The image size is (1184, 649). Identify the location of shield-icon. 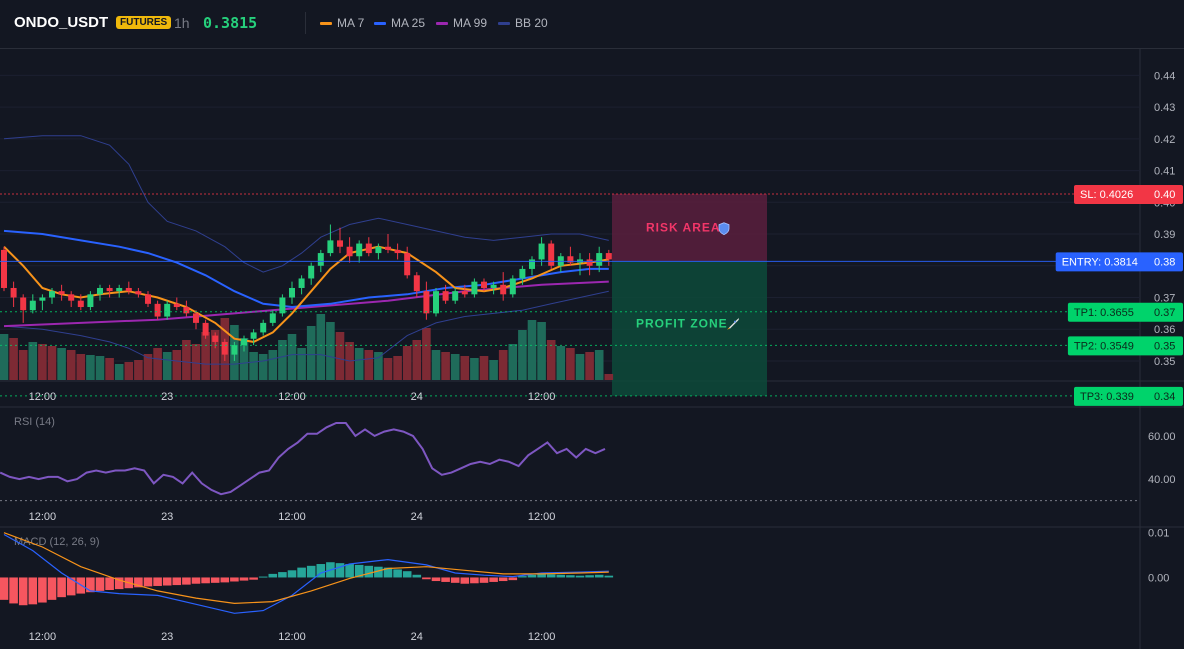
(724, 229).